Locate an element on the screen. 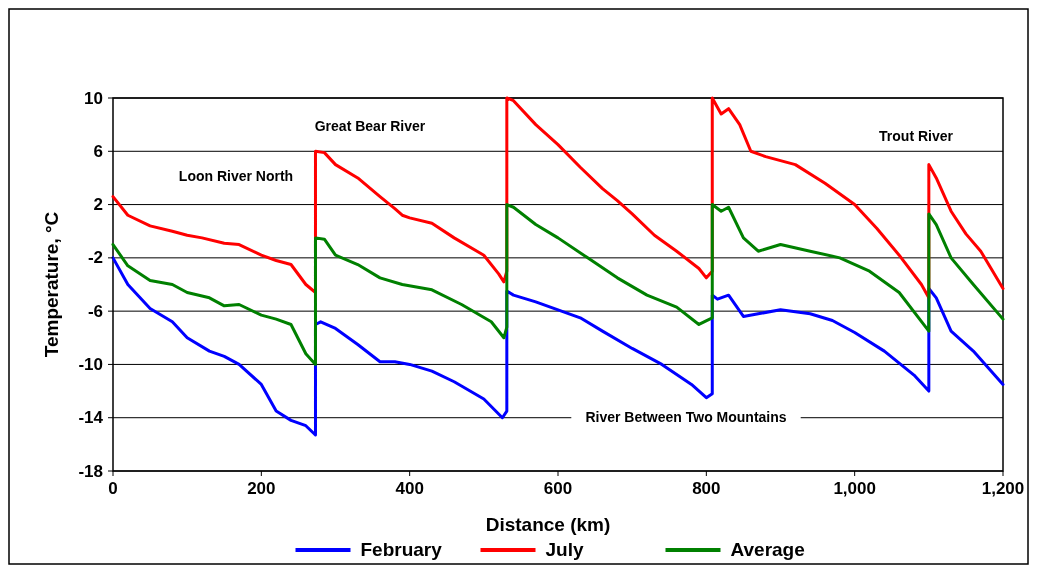 The width and height of the screenshot is (1037, 573). x-tick-label: 0 is located at coordinates (113, 488).